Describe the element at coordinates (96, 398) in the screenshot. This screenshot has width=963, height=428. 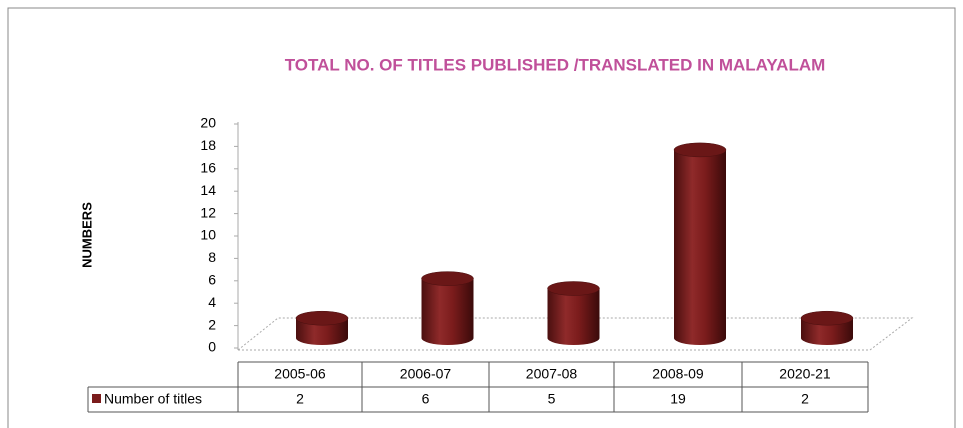
I see `legend-swatch` at that location.